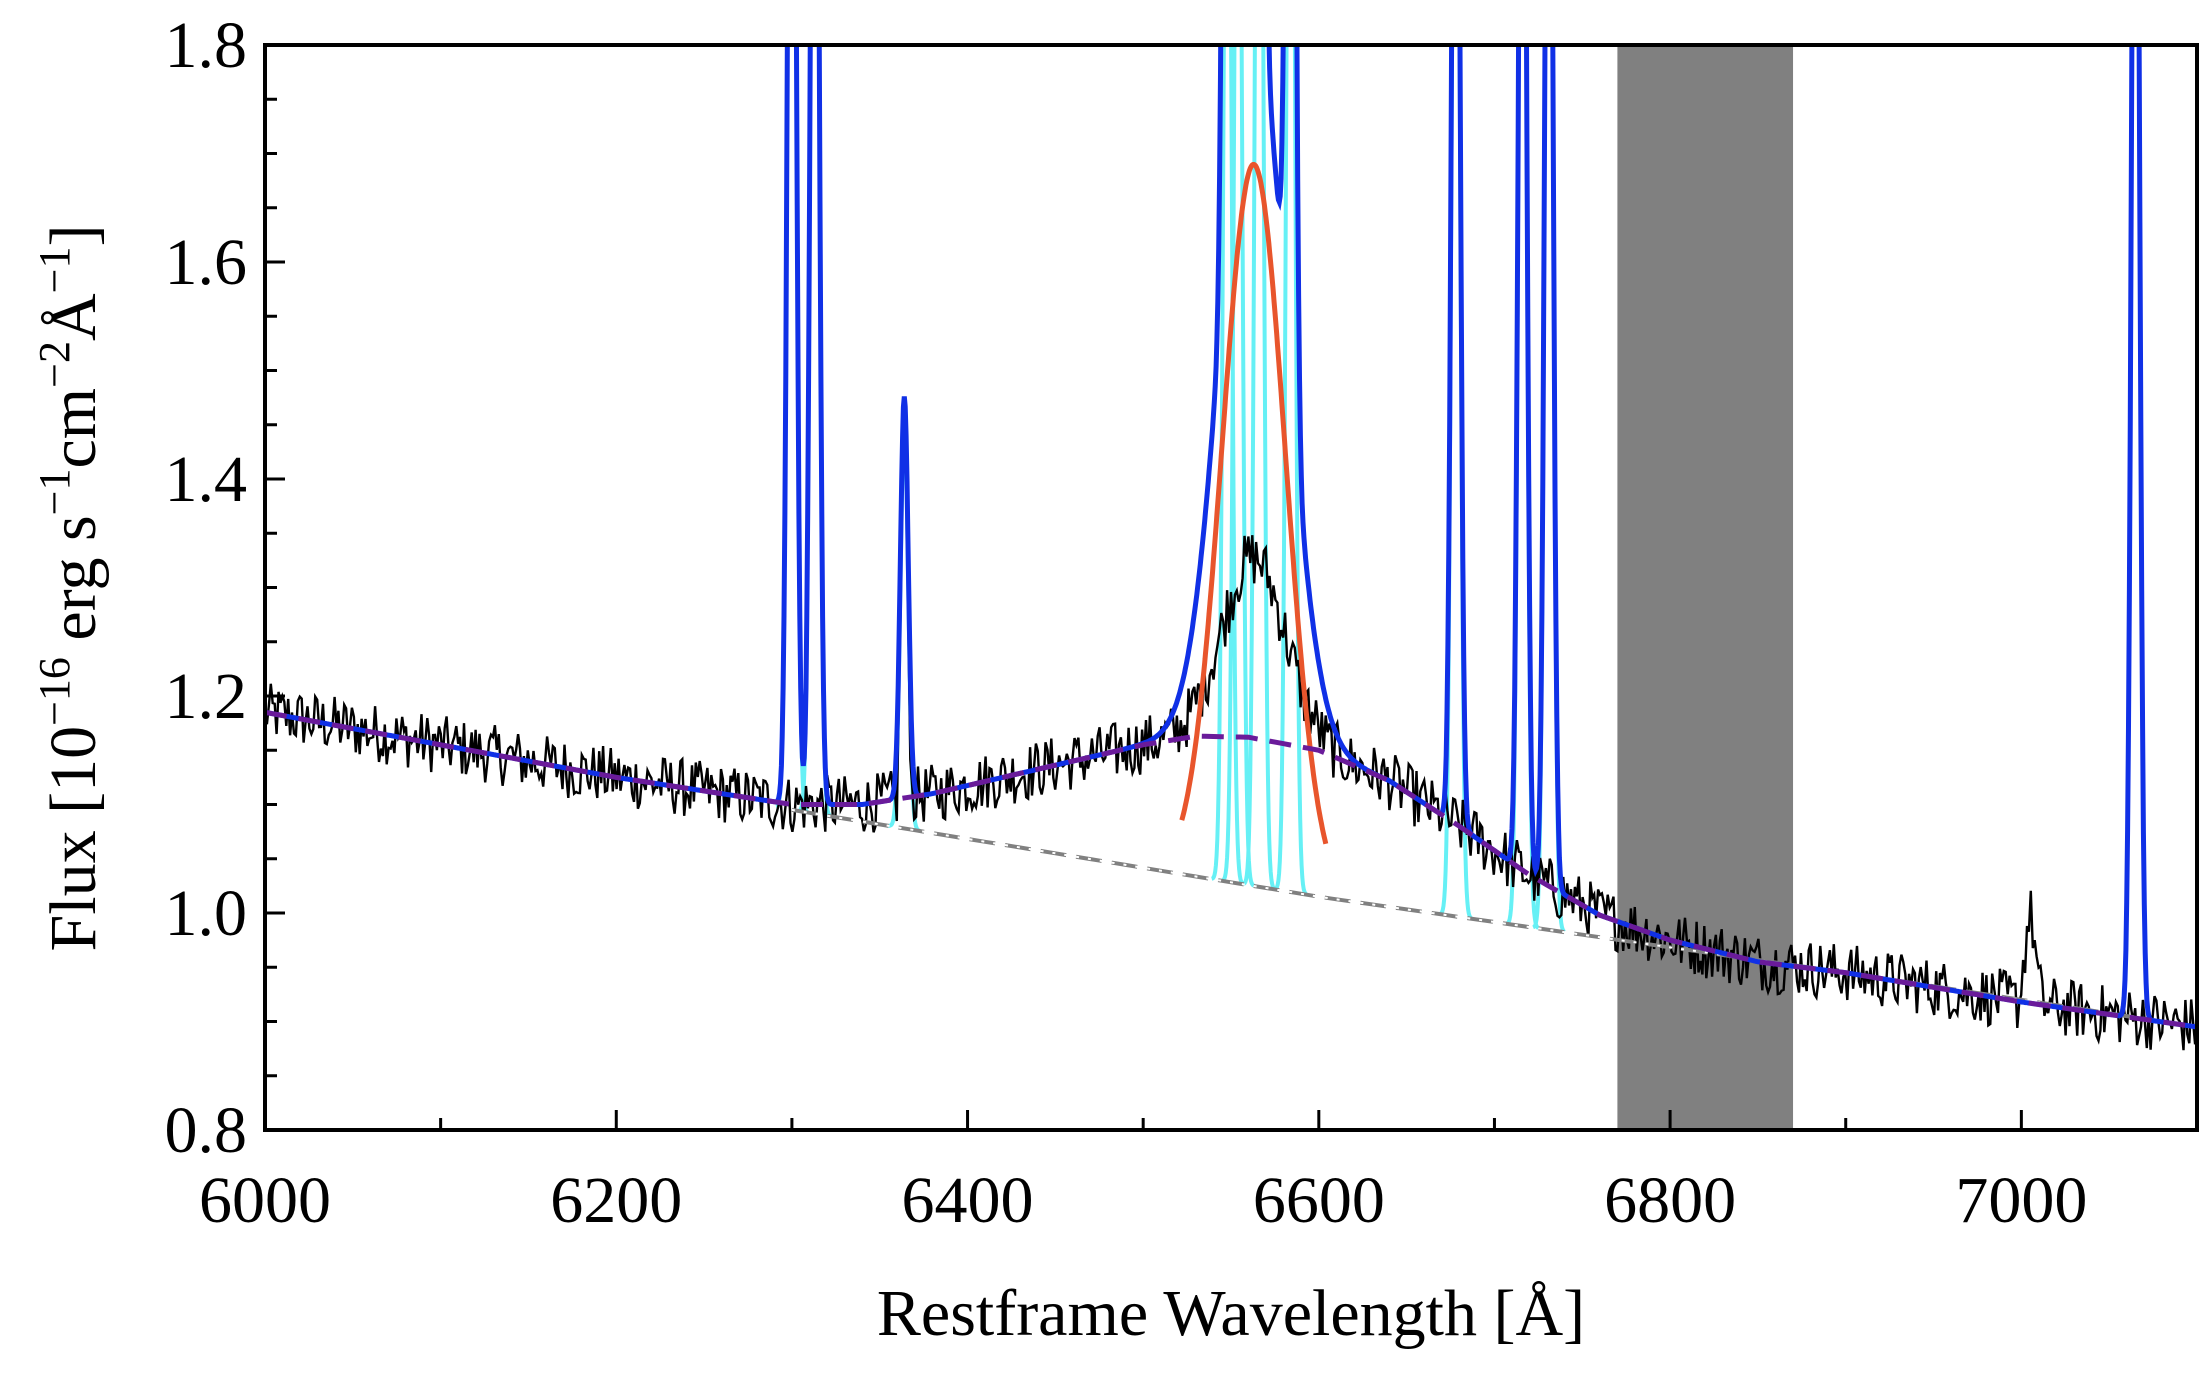 The image size is (2210, 1374). I want to click on y-tick-label: 1.6, so click(206, 262).